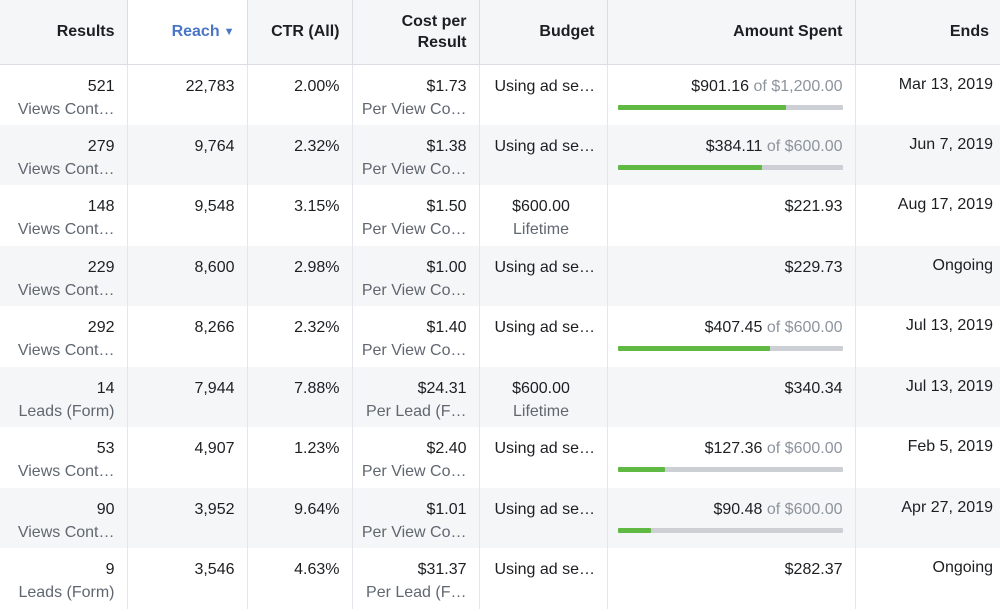  Describe the element at coordinates (927, 94) in the screenshot. I see `ends-cell: Mar 13, 2019` at that location.